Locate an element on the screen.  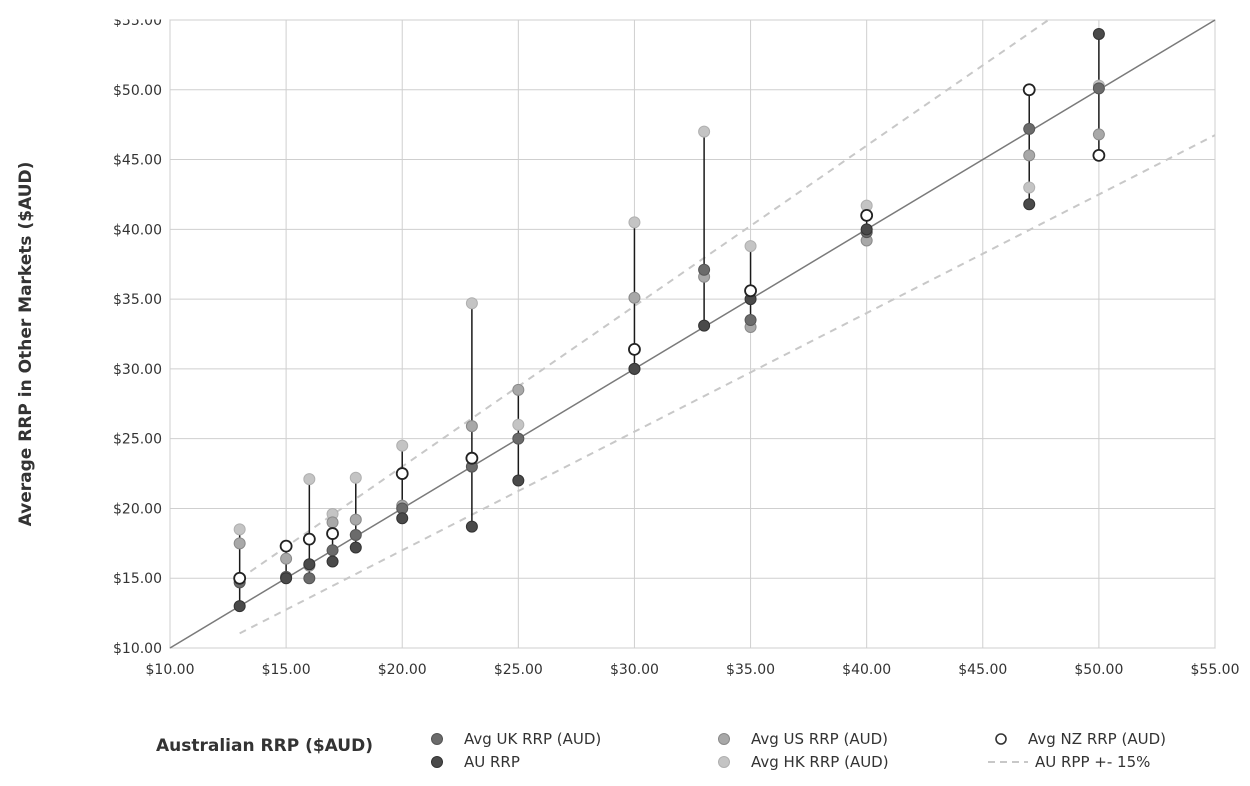
y-tick-label: $40.00 is located at coordinates (137, 230).